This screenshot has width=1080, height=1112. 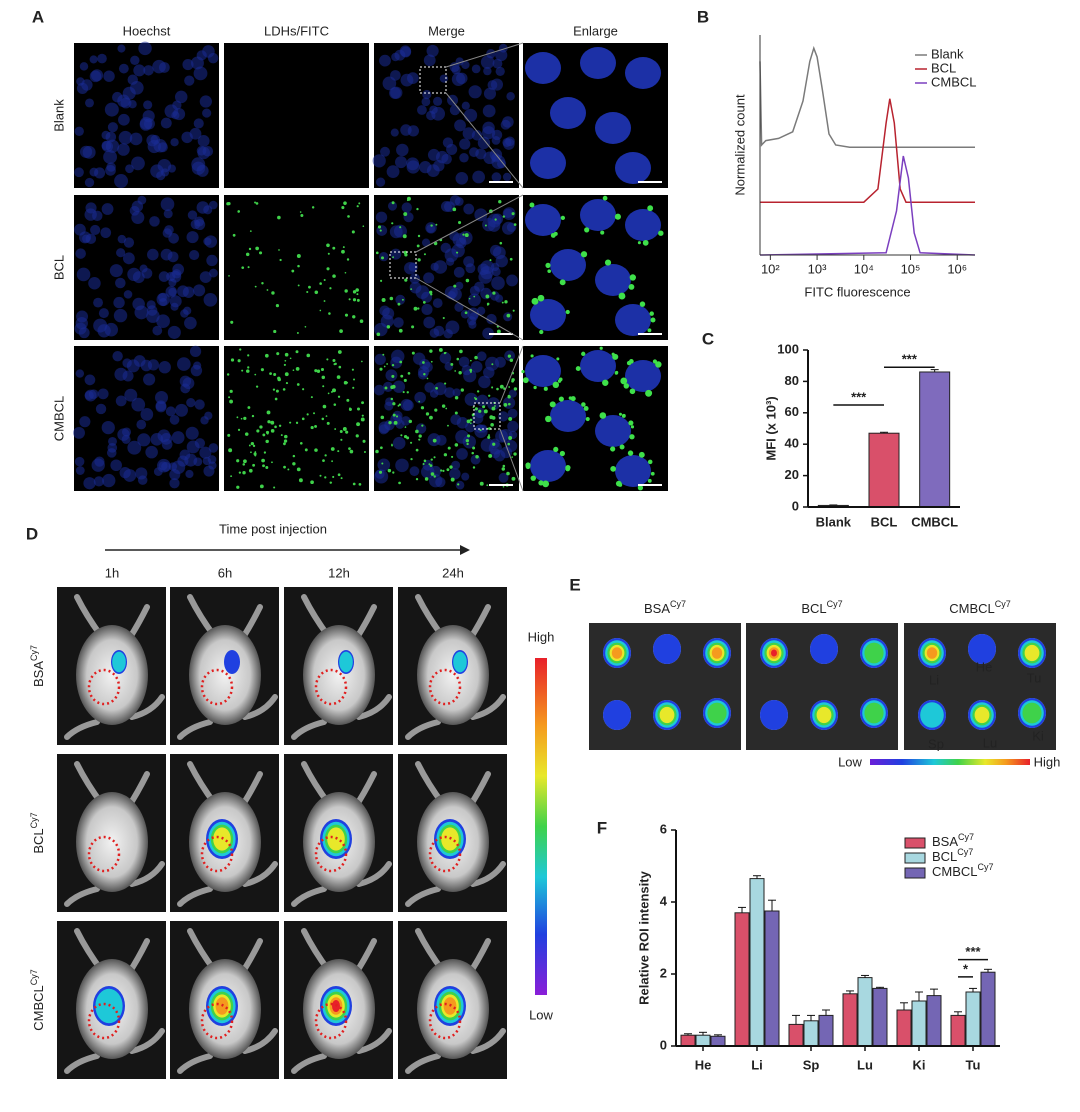 I want to click on time-arrow-head, so click(x=465, y=550).